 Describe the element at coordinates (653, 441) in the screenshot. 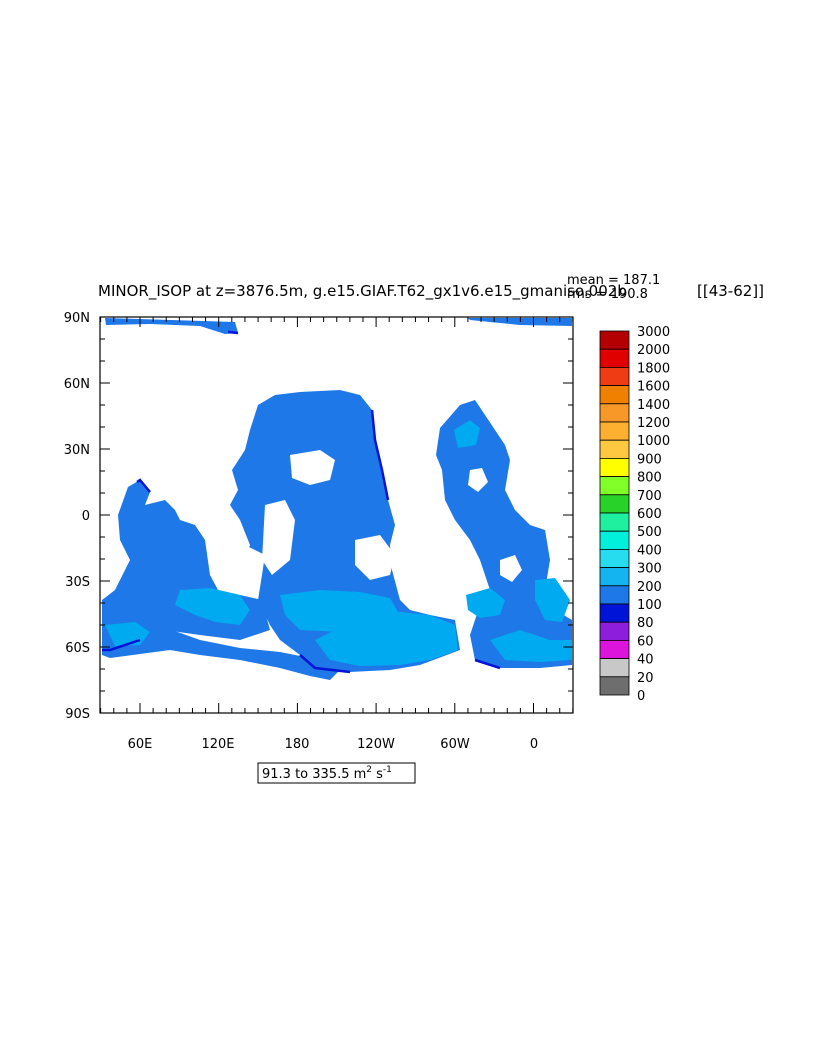

I see `colorbar-label: 1000` at that location.